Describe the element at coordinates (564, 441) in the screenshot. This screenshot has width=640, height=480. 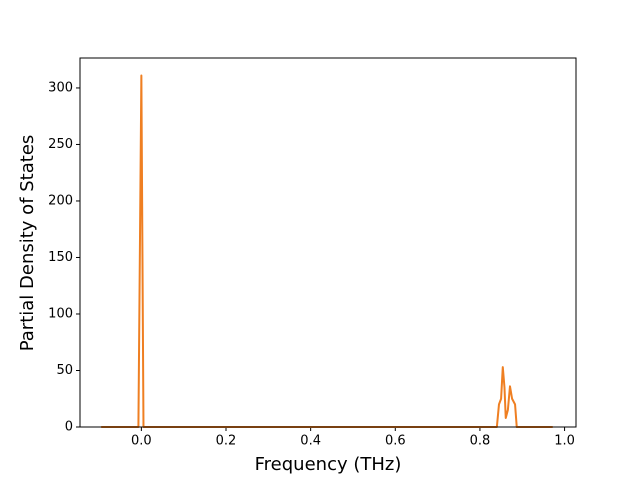
I see `x-tick-label: 1.0` at that location.